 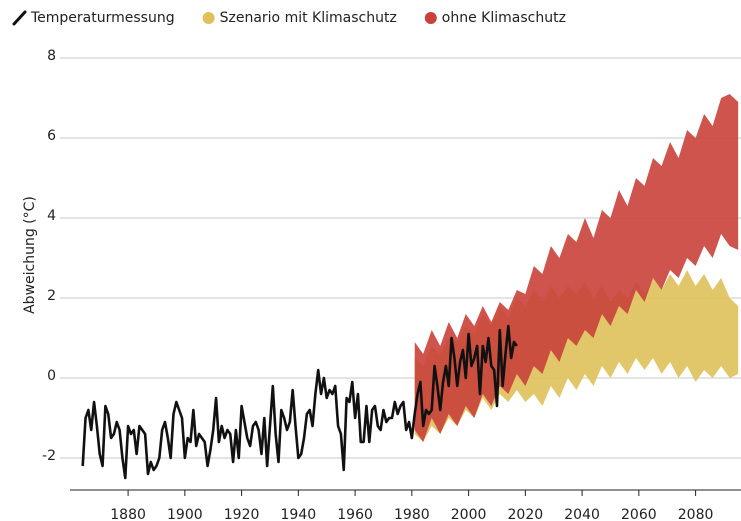 What do you see at coordinates (128, 514) in the screenshot?
I see `x-tick-label: 1880` at bounding box center [128, 514].